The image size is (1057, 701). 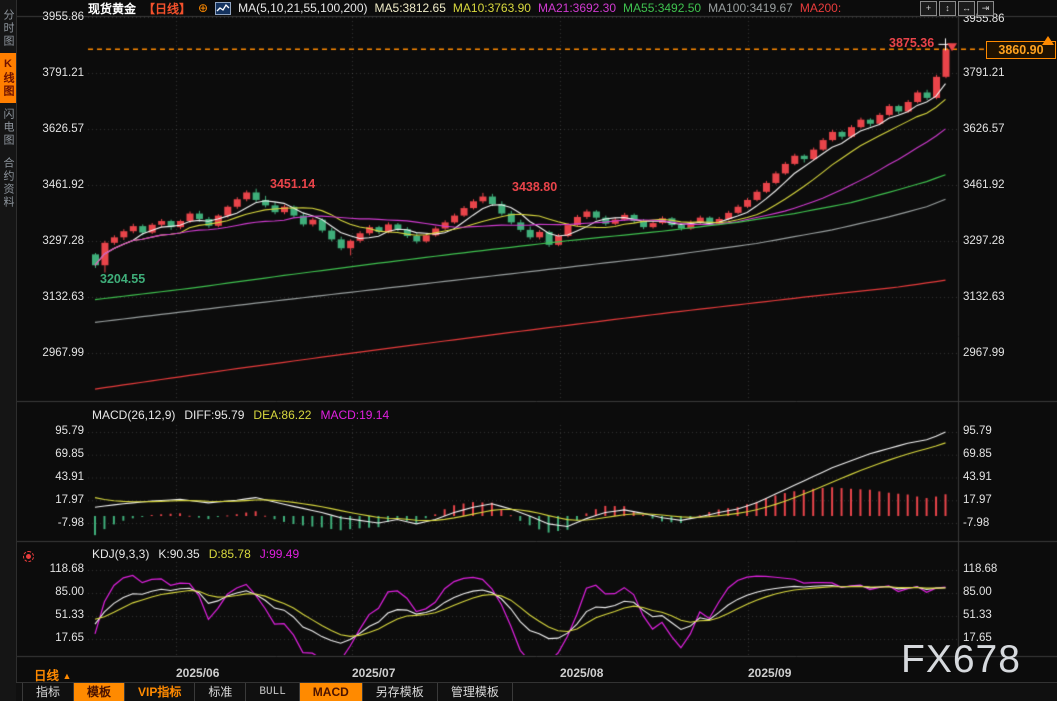 What do you see at coordinates (8, 28) in the screenshot?
I see `sidebar-item-time-chart: 分时图` at bounding box center [8, 28].